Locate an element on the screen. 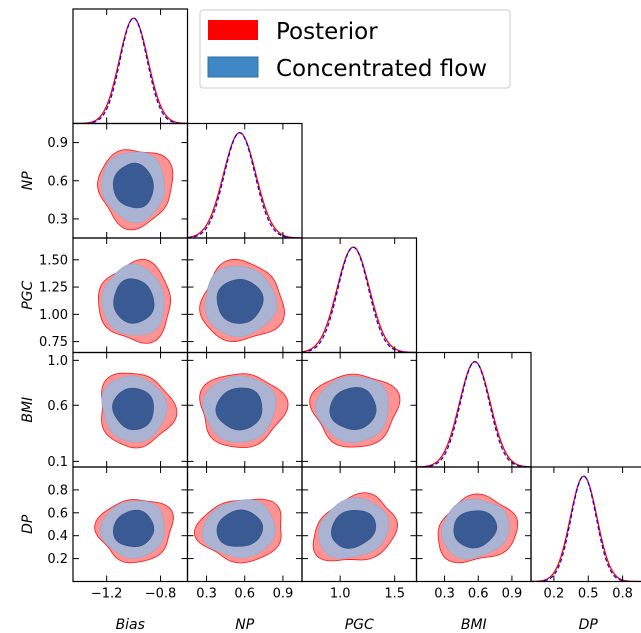  legend: Posterior Concentrated flow is located at coordinates (355, 49).